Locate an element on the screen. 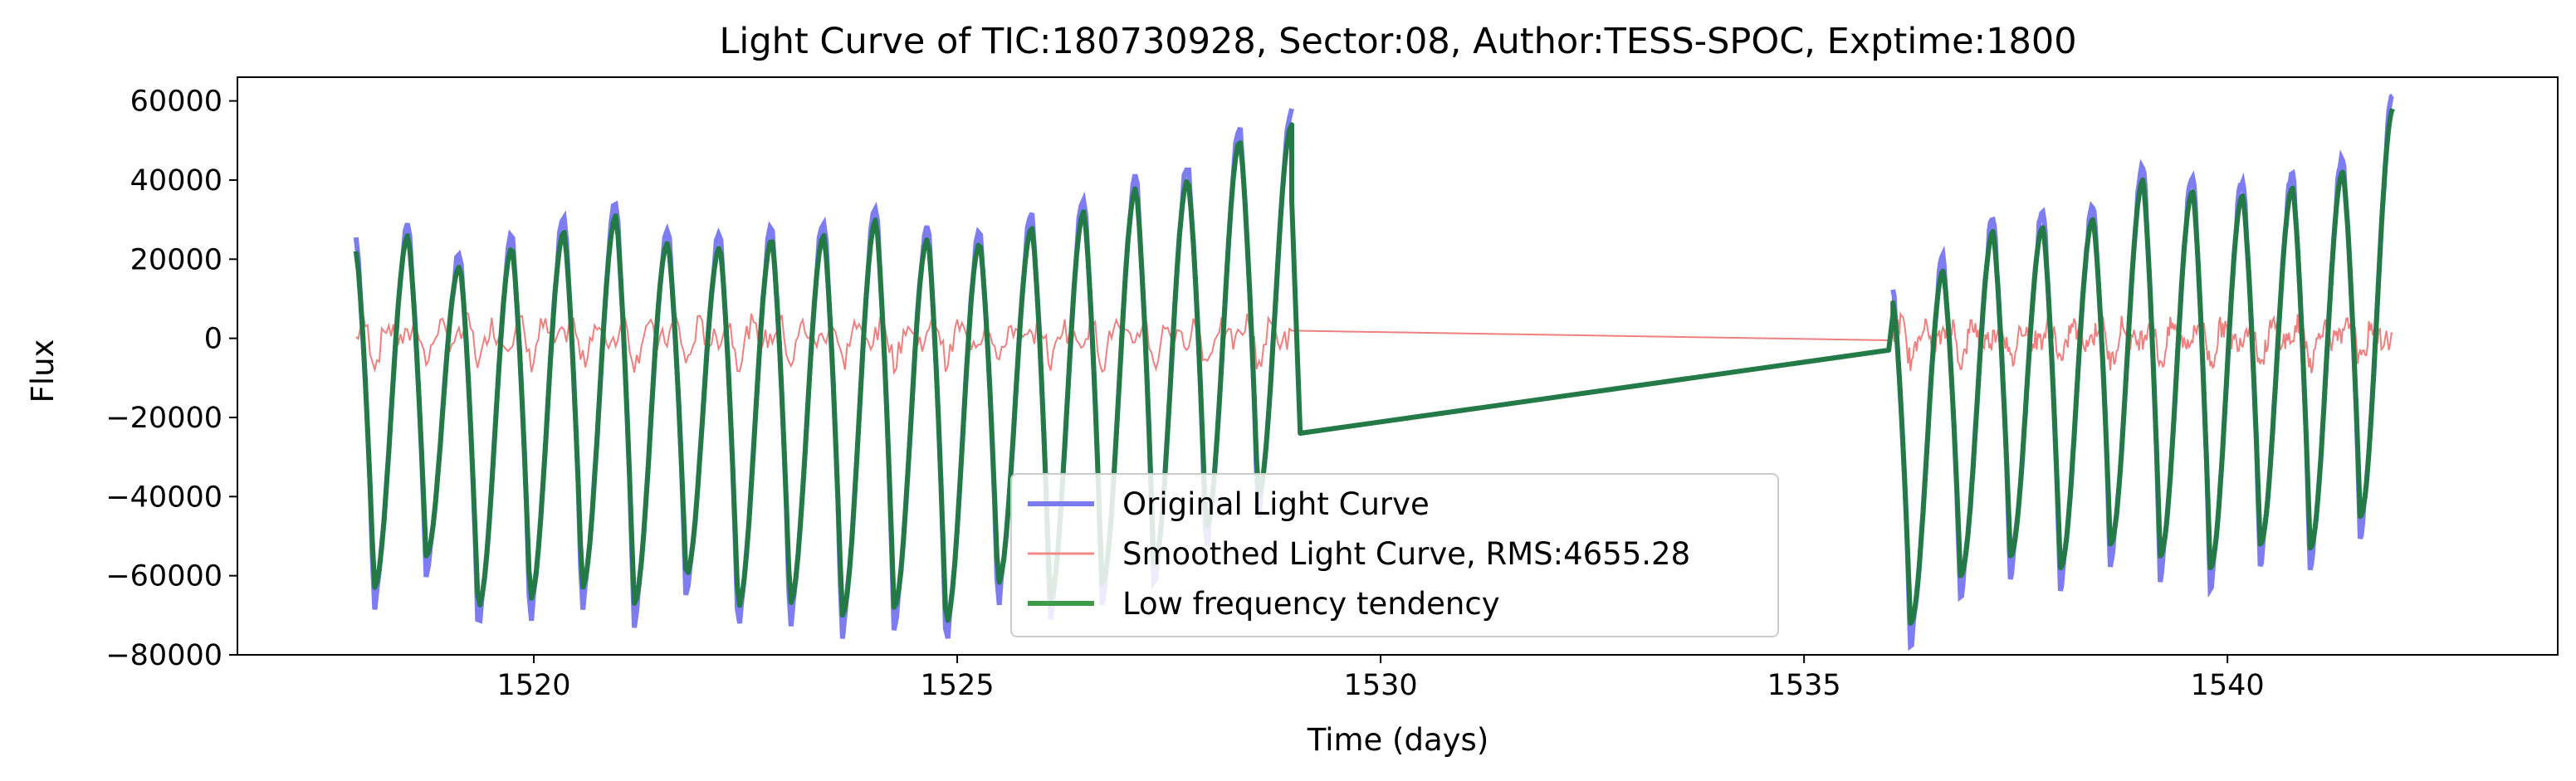 The image size is (2576, 781). y-tick-label: 0 is located at coordinates (213, 339).